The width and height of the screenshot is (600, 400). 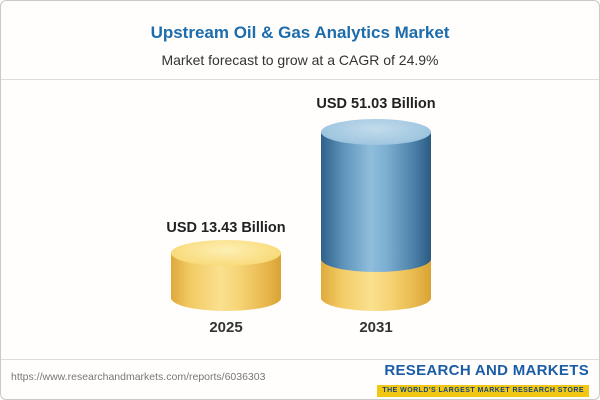 What do you see at coordinates (300, 359) in the screenshot?
I see `footer-divider` at bounding box center [300, 359].